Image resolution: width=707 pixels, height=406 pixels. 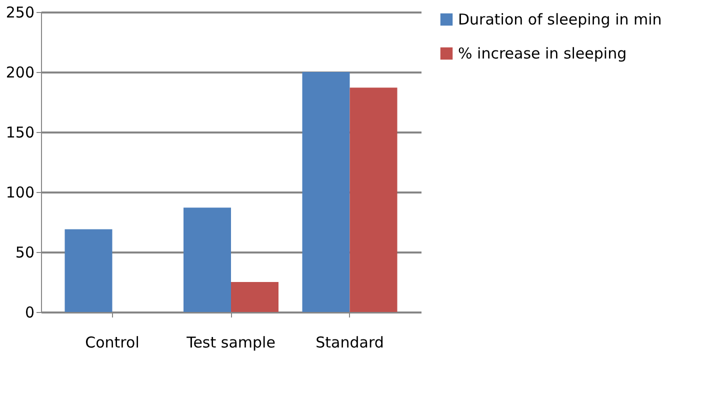 What do you see at coordinates (350, 343) in the screenshot?
I see `x-tick-label: Standard` at bounding box center [350, 343].